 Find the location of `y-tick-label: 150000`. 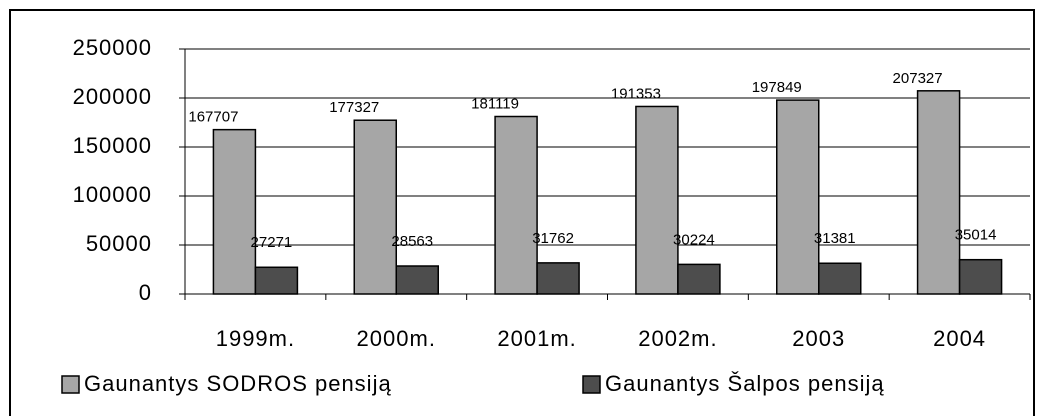

y-tick-label: 150000 is located at coordinates (112, 145).